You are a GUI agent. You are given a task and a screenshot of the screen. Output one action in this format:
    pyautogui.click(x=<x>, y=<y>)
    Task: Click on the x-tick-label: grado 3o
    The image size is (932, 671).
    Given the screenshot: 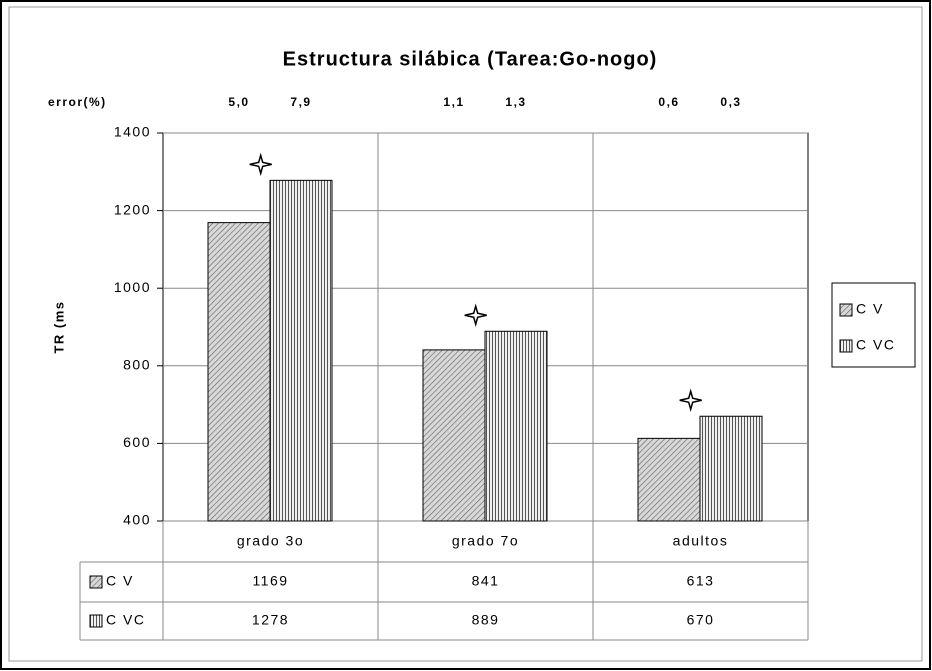 What is the action you would take?
    pyautogui.click(x=270, y=541)
    